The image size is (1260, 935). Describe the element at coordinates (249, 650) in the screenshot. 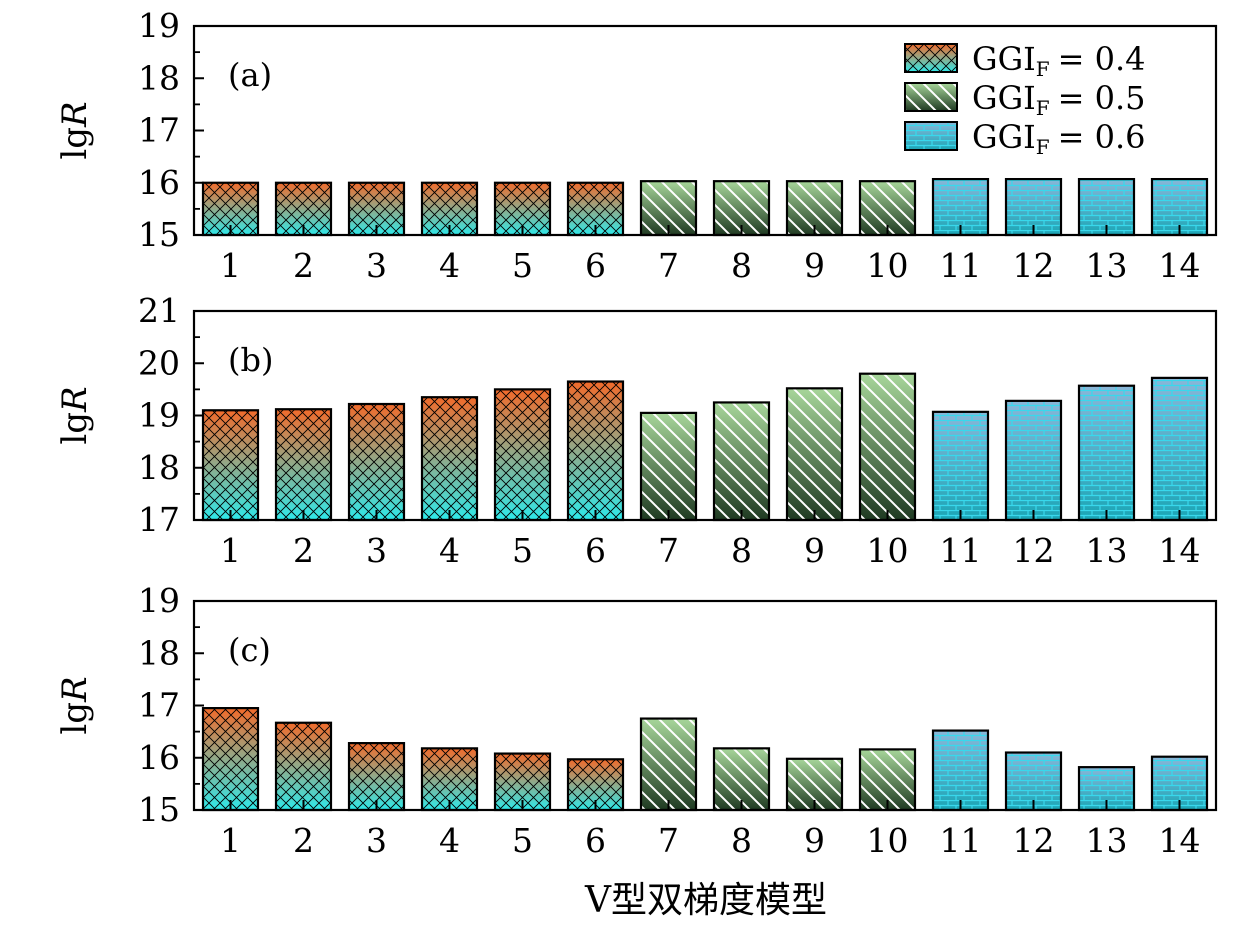

I see `panel-tag: (c)` at that location.